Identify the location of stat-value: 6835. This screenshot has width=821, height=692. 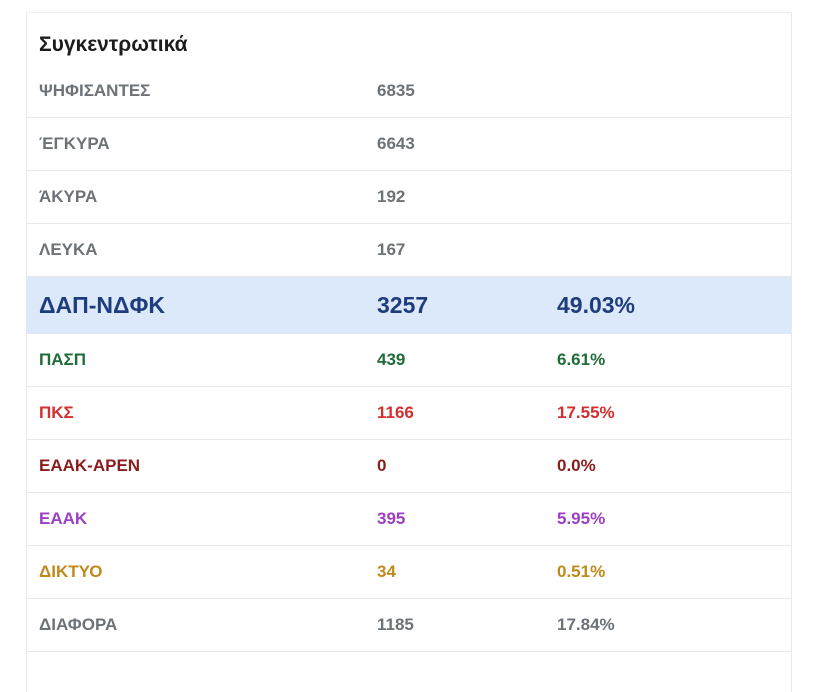
(396, 90).